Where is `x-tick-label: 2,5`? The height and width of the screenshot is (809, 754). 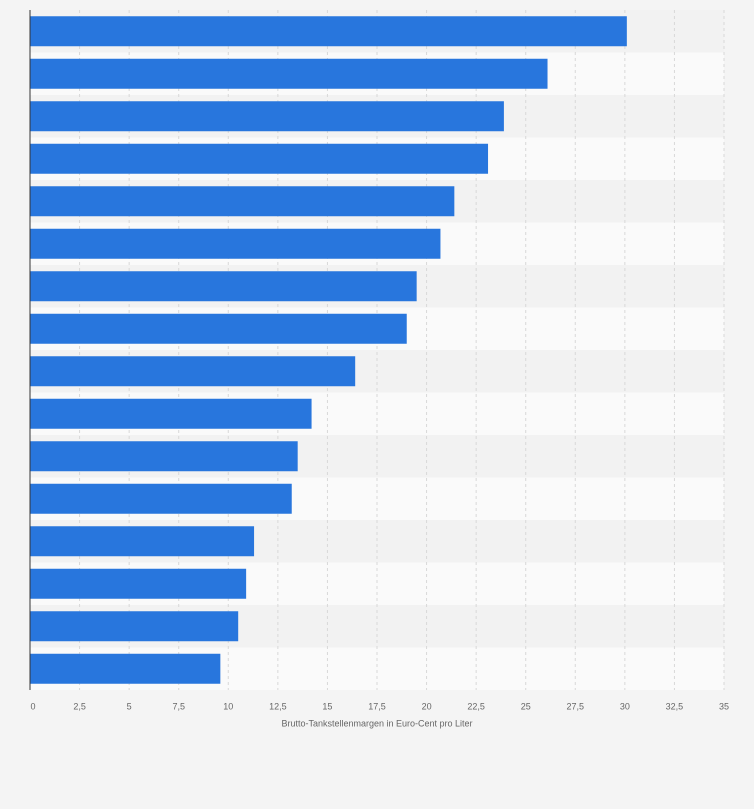
x-tick-label: 2,5 is located at coordinates (79, 706).